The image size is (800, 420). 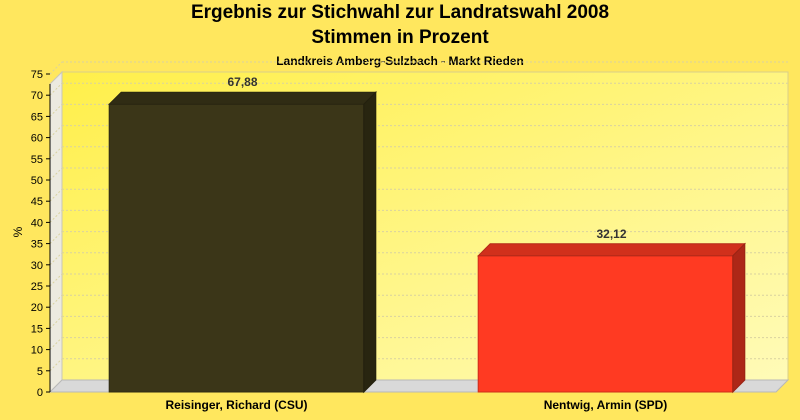 What do you see at coordinates (37, 223) in the screenshot?
I see `y-tick-label: 40` at bounding box center [37, 223].